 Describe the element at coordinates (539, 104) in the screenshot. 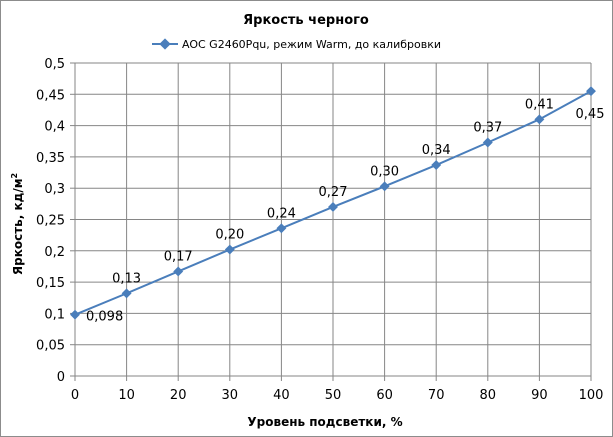

I see `data-label: 0,41` at that location.